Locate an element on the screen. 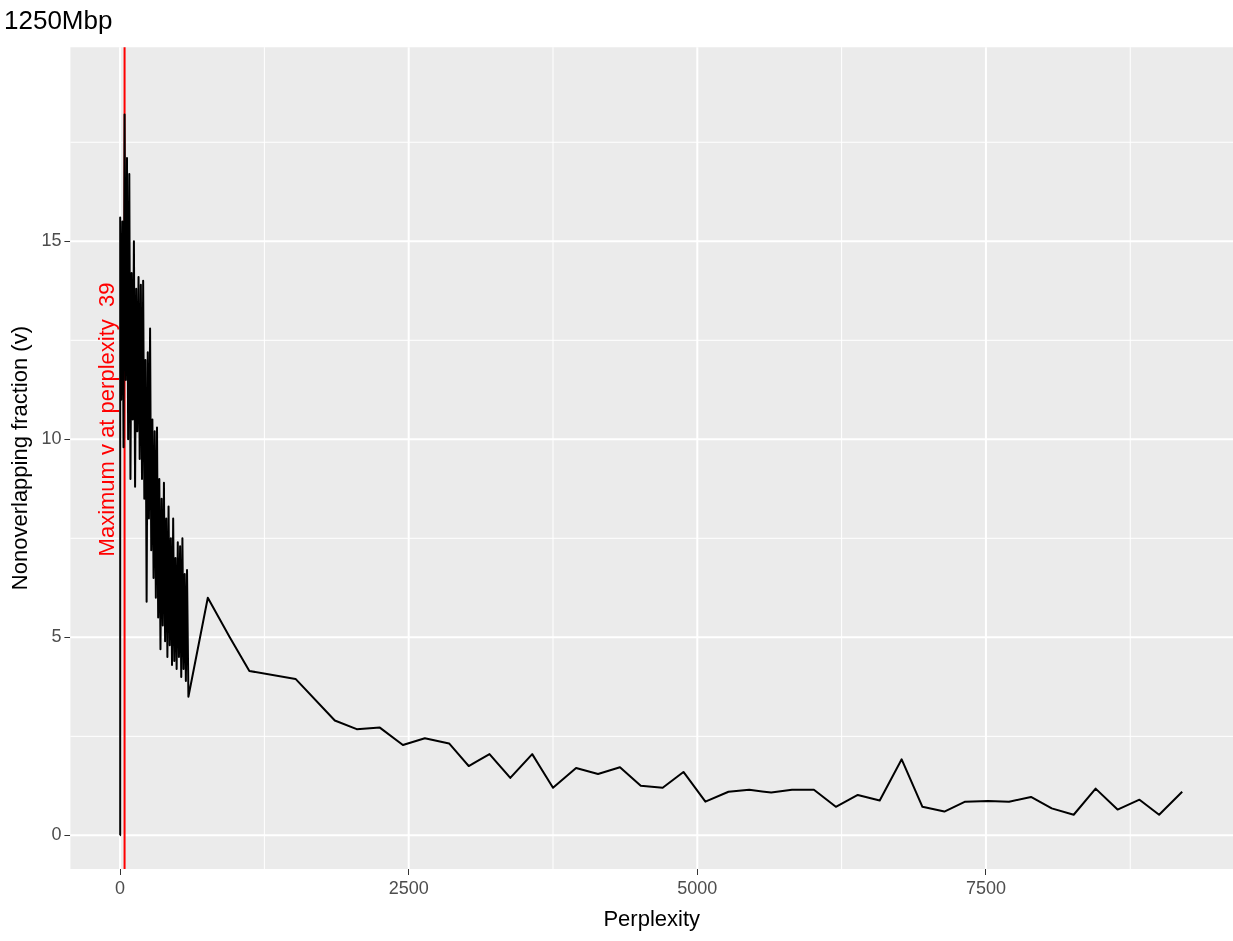  y-tick-label: 10 is located at coordinates (51, 438).